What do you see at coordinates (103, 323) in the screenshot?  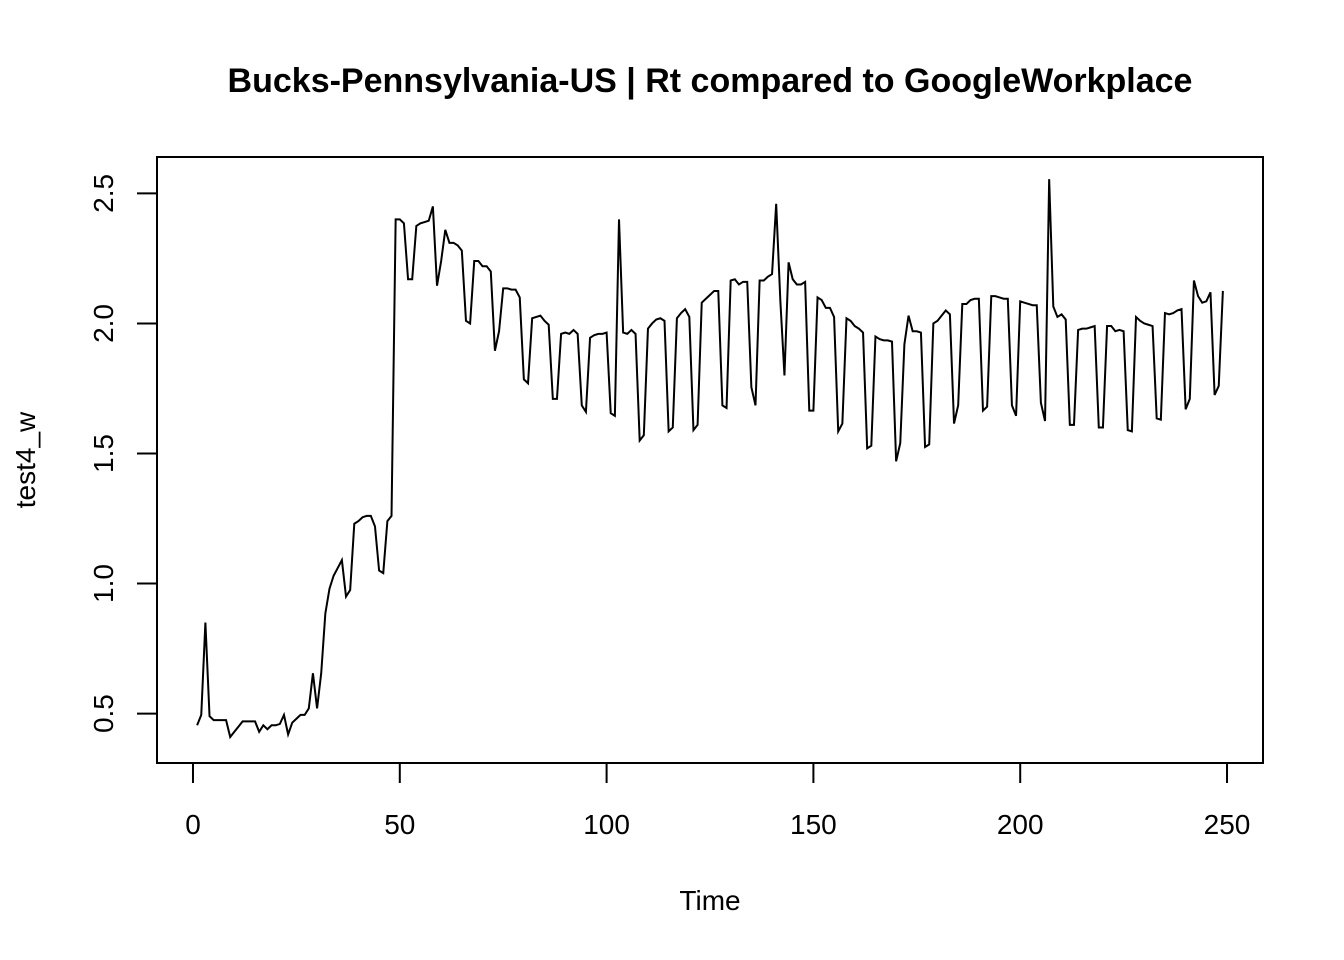 I see `y-tick-label: 2.0` at bounding box center [103, 323].